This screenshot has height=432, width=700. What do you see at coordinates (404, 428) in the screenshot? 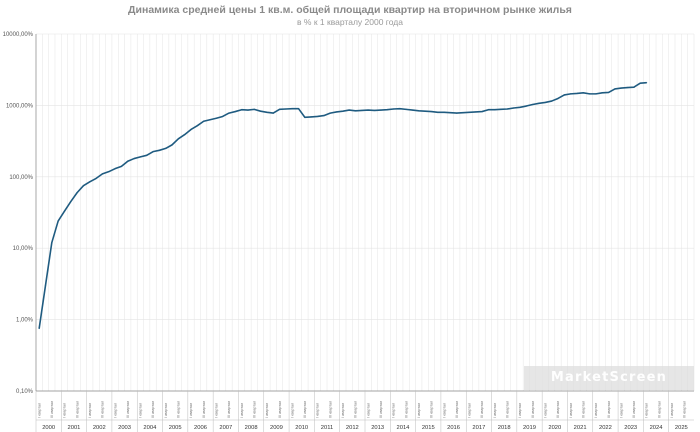
I see `x-year-label: 2014` at bounding box center [404, 428].